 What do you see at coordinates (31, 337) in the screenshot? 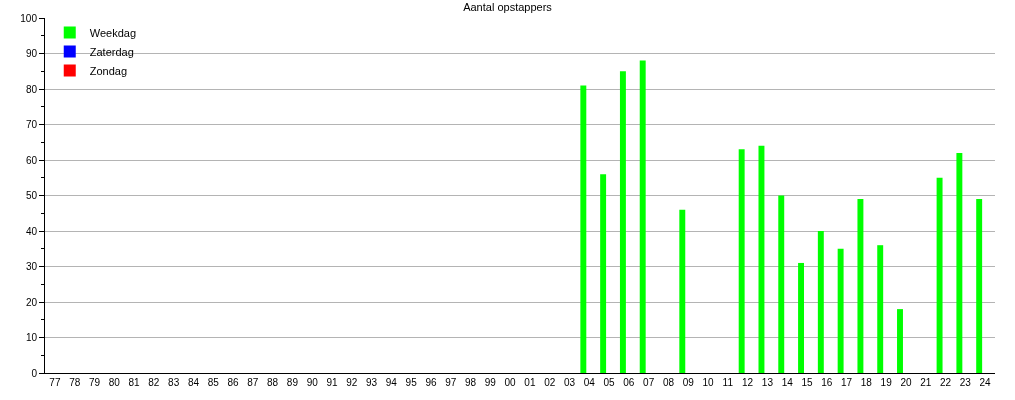
I see `y-tick-label: 10` at bounding box center [31, 337].